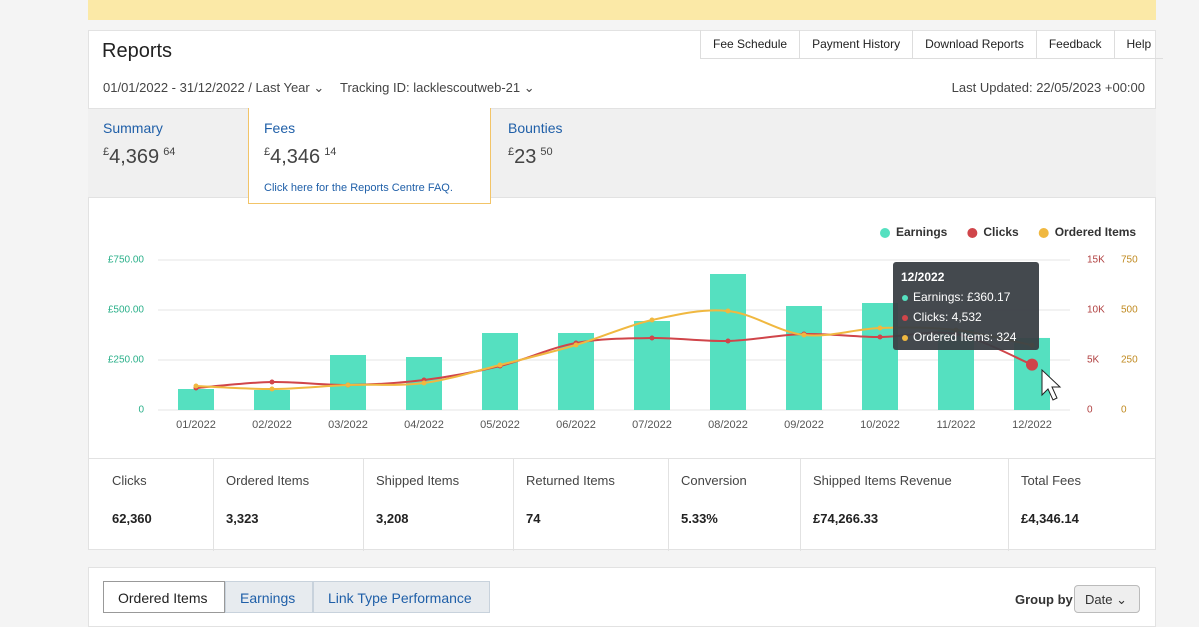  I want to click on stat-name: Clicks, so click(129, 480).